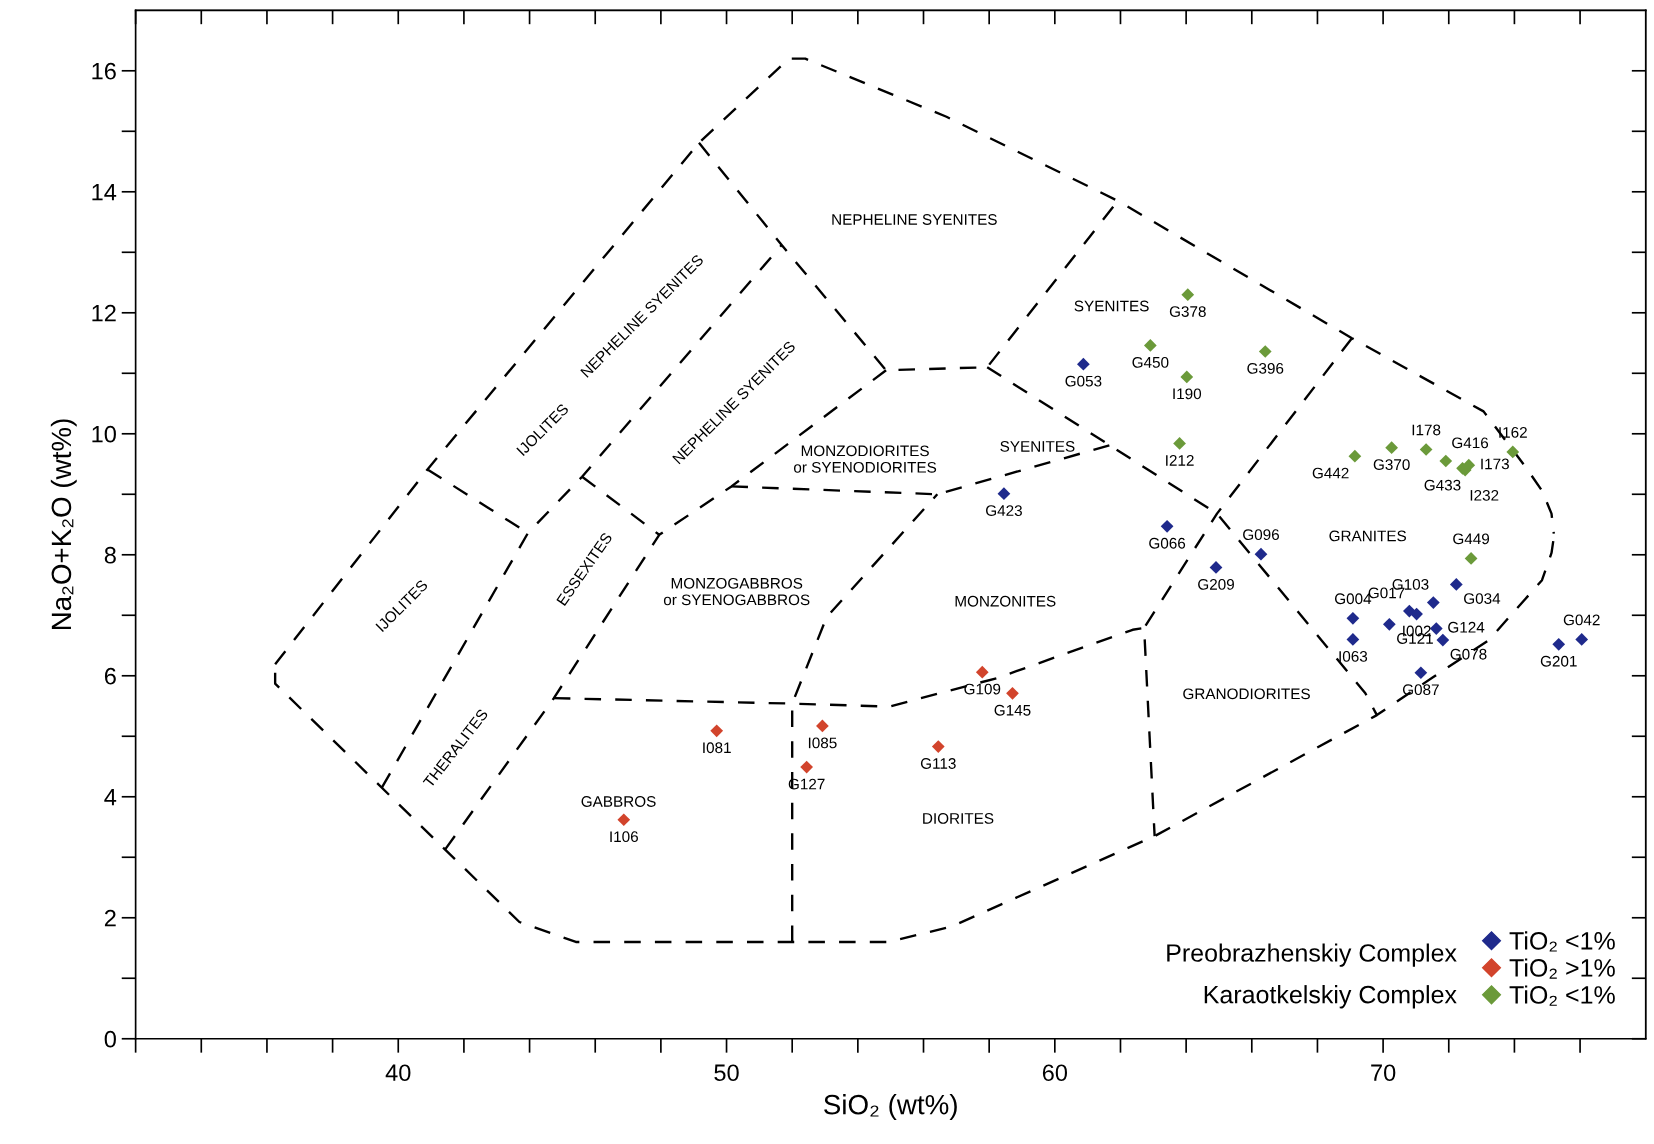  I want to click on y-tick-label: 14, so click(104, 192).